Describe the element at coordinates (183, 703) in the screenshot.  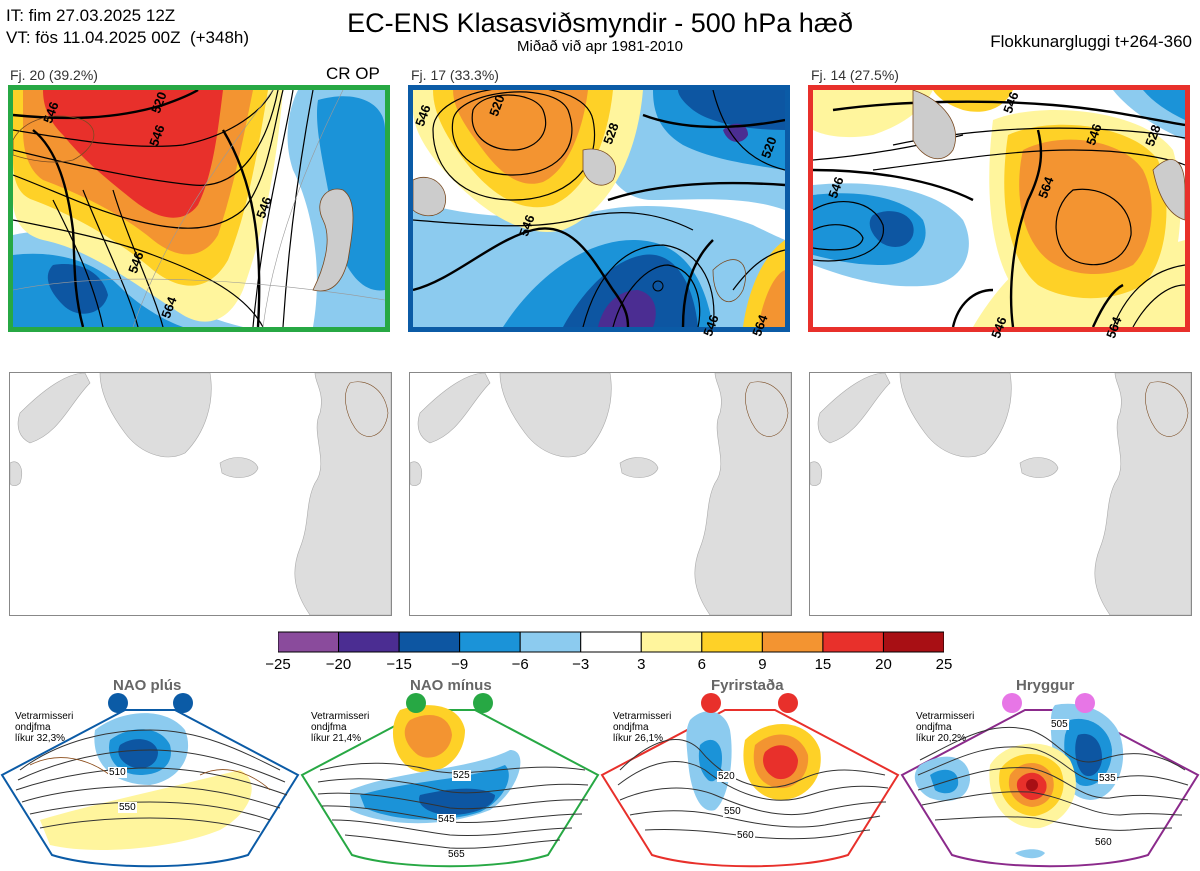
I see `regime-1-marker-right` at that location.